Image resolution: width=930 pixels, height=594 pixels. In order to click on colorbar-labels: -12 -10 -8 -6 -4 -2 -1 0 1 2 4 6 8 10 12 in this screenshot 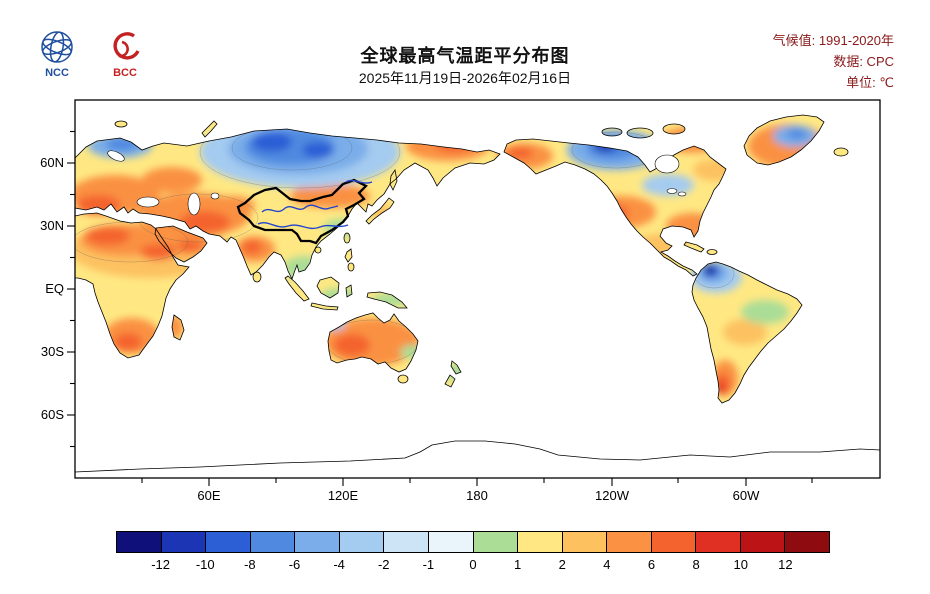, I will do `click(473, 566)`.